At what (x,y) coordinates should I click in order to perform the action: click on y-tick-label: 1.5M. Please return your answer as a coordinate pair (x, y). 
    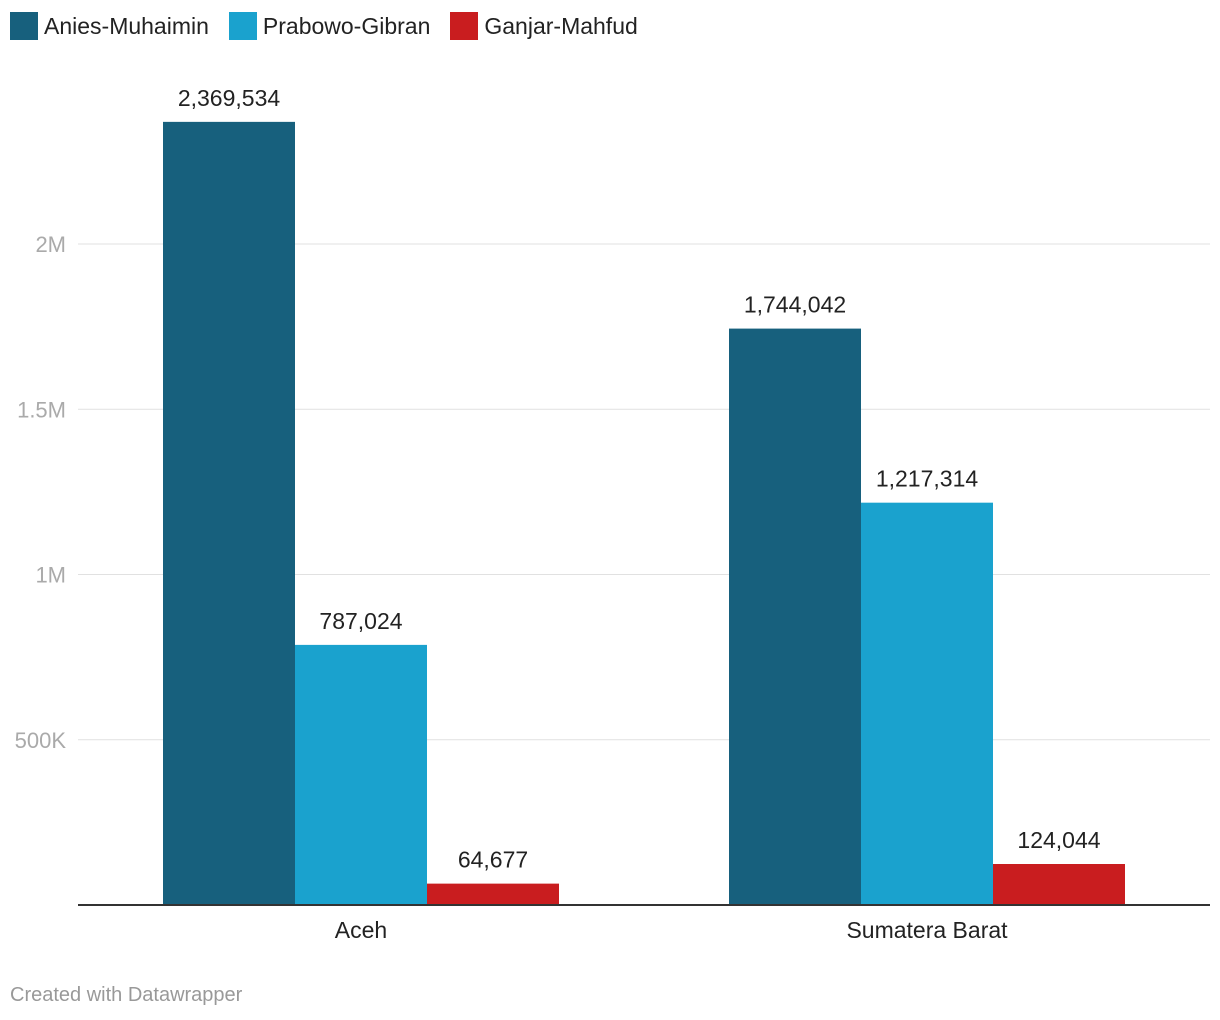
    Looking at the image, I should click on (41, 409).